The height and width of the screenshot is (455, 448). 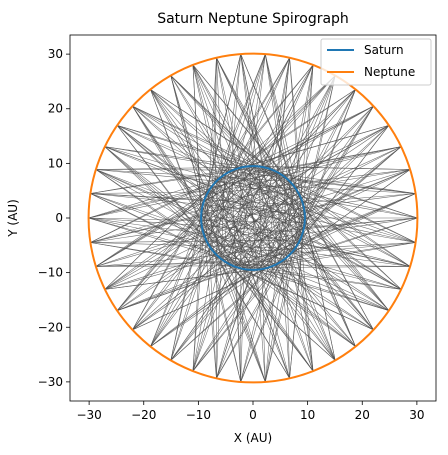 I want to click on x-tick-label: −30, so click(x=88, y=415).